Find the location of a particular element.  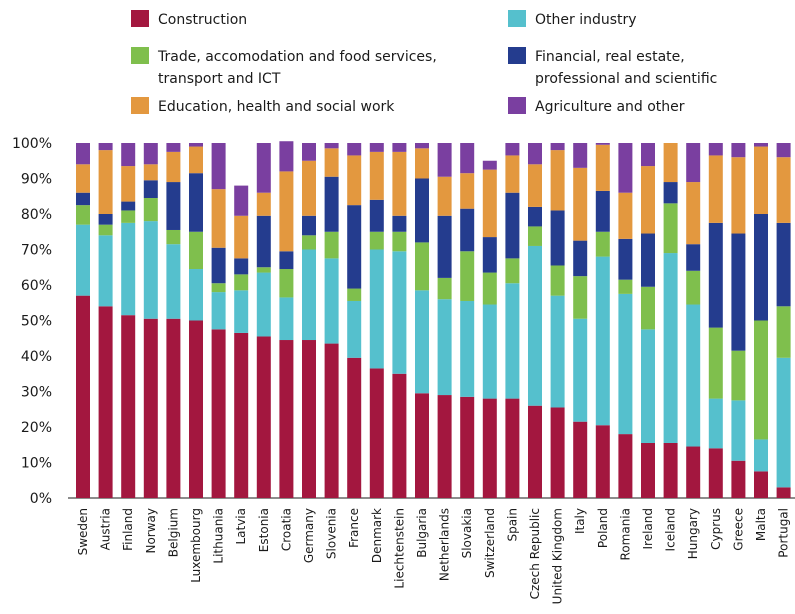

y-tick-label: 80% is located at coordinates (36, 215).